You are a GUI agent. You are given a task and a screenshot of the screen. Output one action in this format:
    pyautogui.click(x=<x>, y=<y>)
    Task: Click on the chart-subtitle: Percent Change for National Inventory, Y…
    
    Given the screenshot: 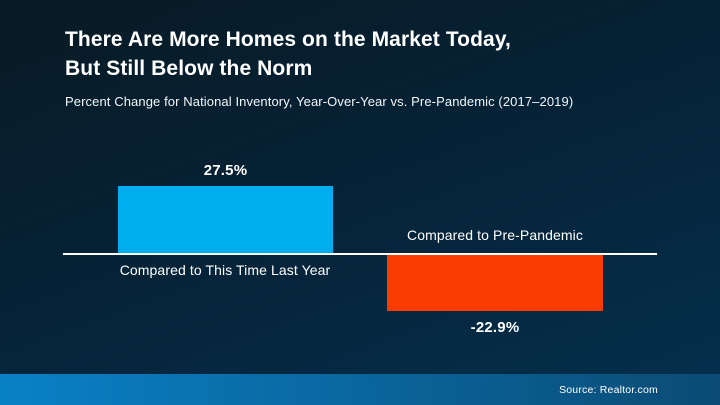 What is the action you would take?
    pyautogui.click(x=319, y=101)
    